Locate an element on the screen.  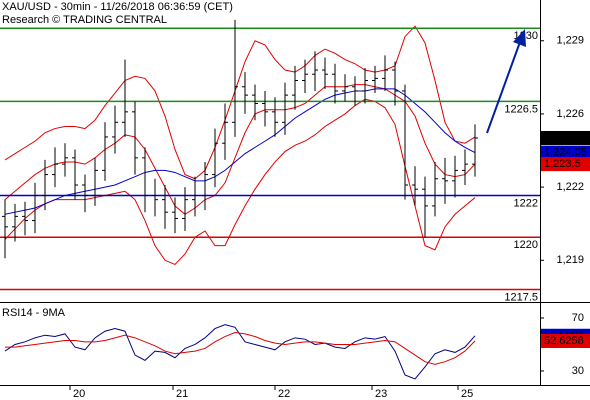
level-label: 1217.5 is located at coordinates (521, 297).